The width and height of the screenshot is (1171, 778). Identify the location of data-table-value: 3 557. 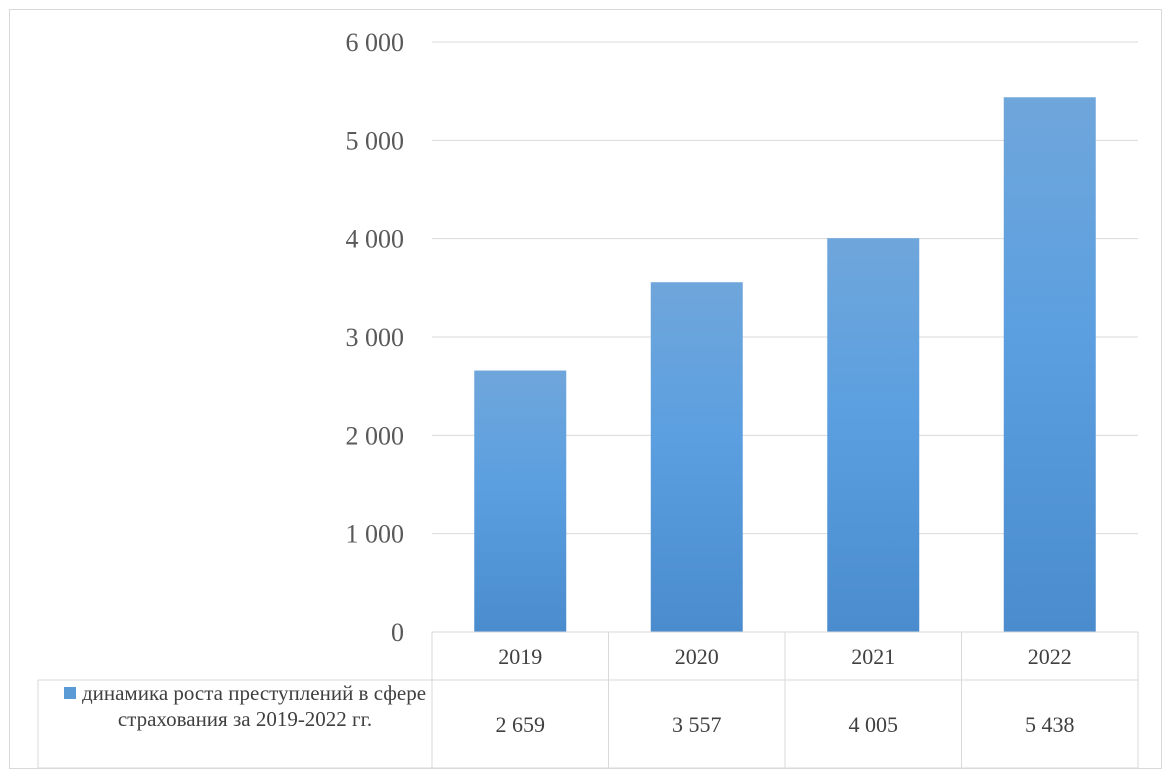
(697, 724).